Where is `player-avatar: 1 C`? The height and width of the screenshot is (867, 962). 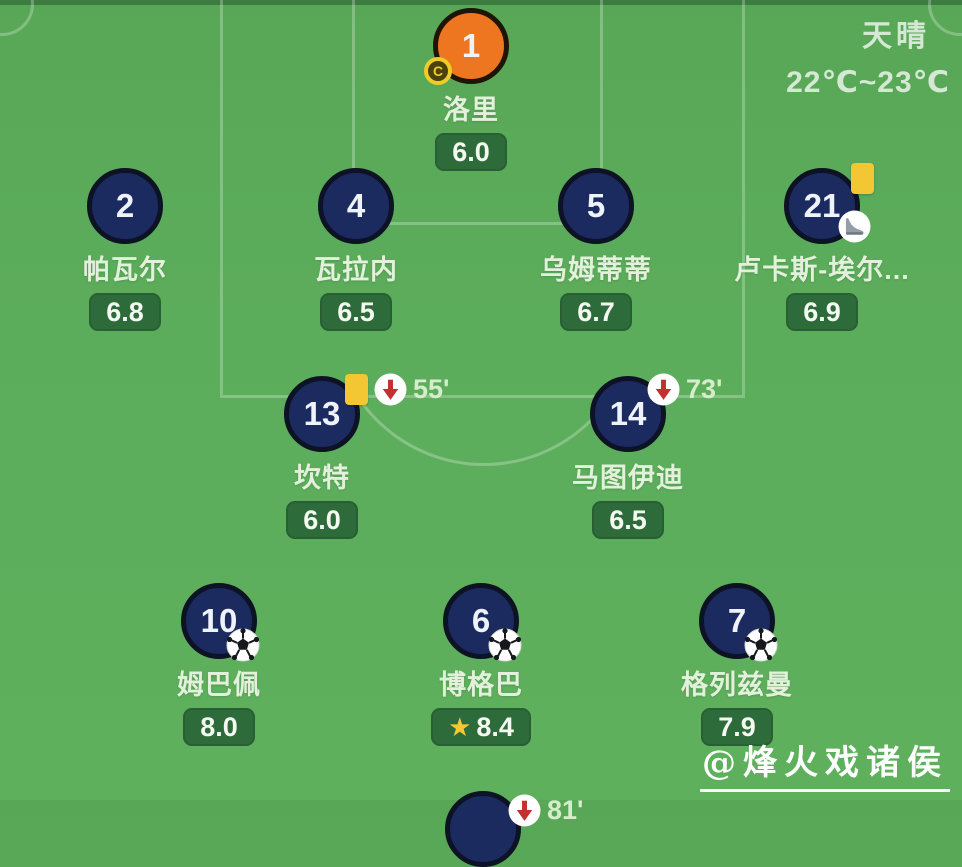 player-avatar: 1 C is located at coordinates (466, 46).